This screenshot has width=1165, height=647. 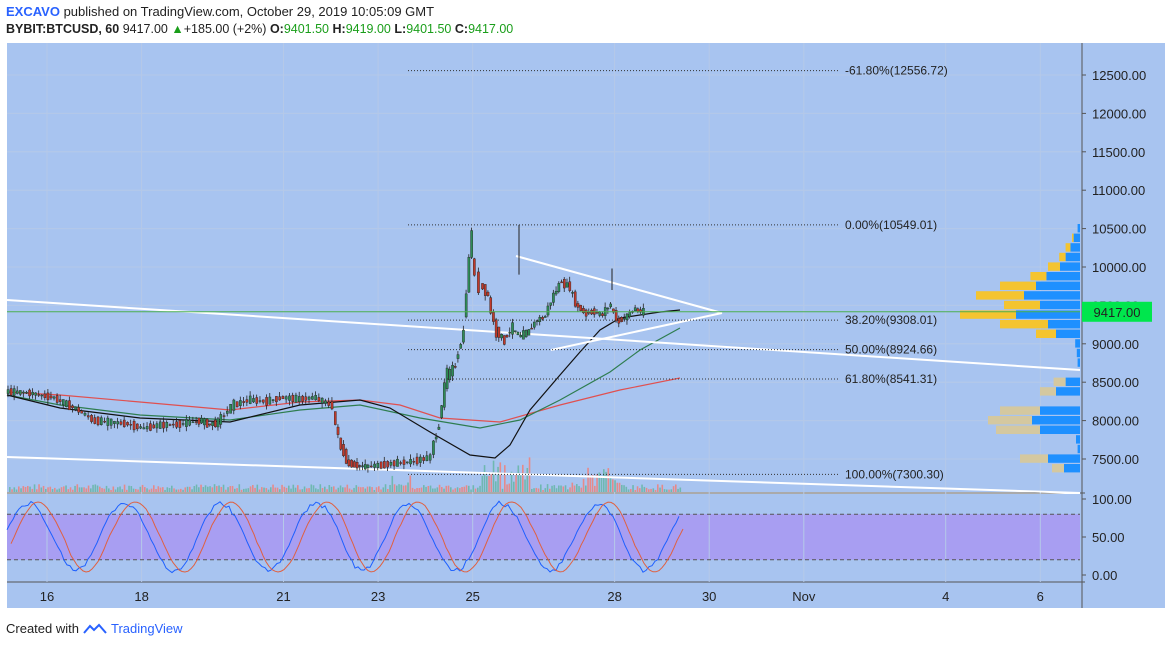 I want to click on time-tick-label: 25, so click(x=472, y=596).